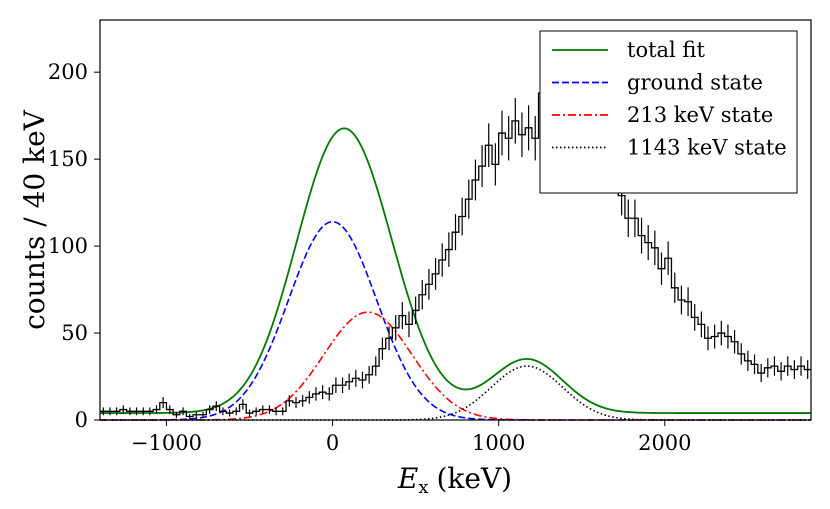  I want to click on legend-label: ground state, so click(695, 83).